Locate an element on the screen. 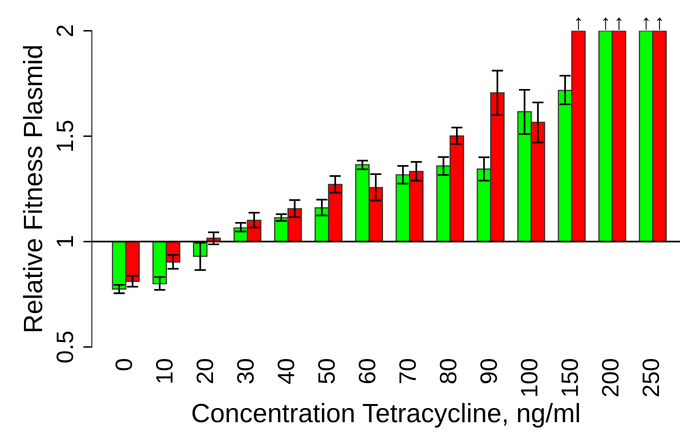 This screenshot has width=680, height=446. x-tick-label: 40 is located at coordinates (286, 371).